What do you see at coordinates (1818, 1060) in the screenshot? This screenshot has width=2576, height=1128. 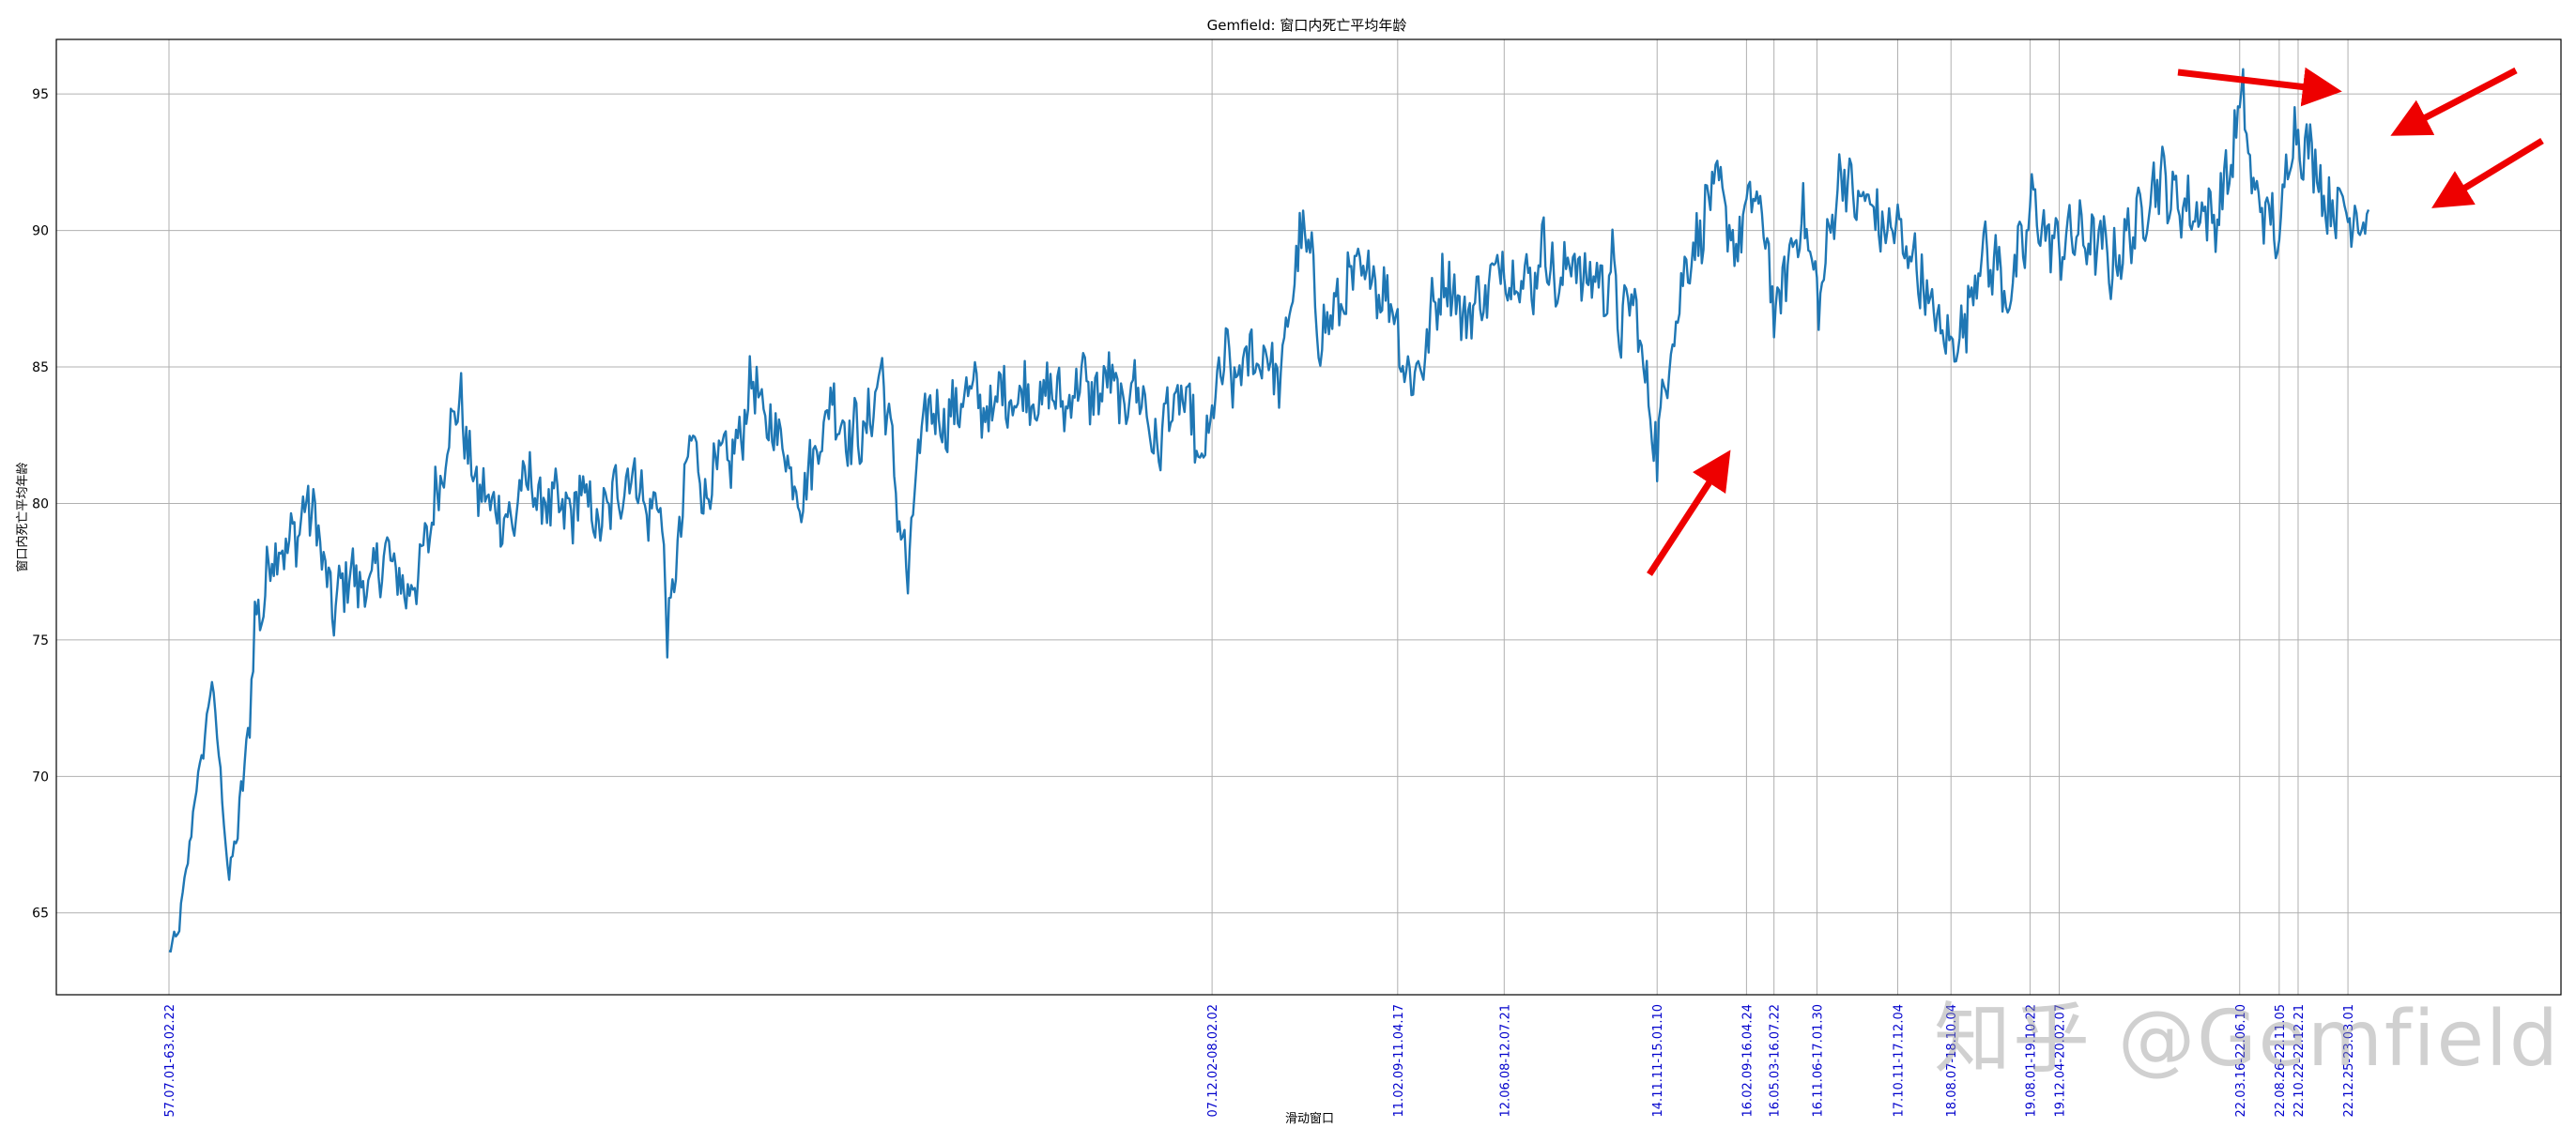 I see `x-tick-label: 16.11.06-17.01.30` at bounding box center [1818, 1060].